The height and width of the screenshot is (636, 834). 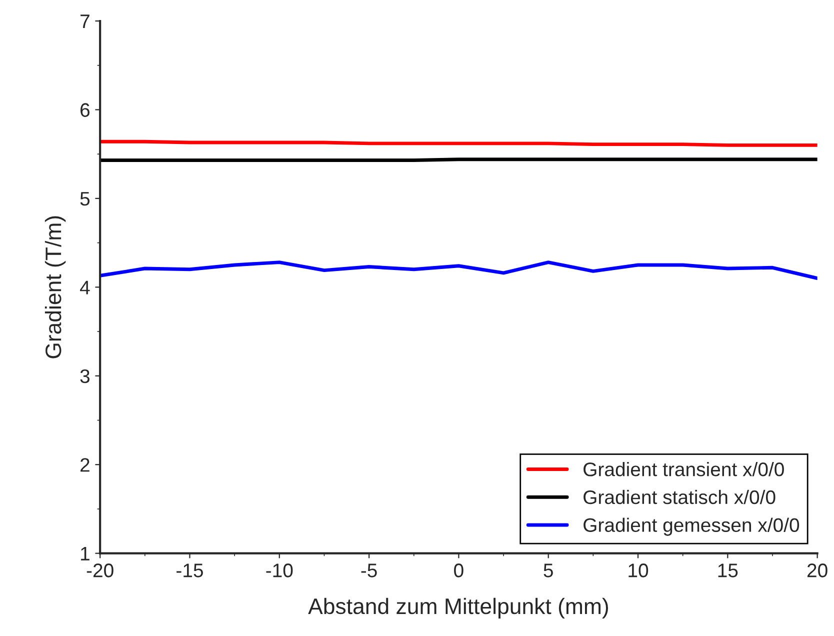 I want to click on x-tick-label: -10, so click(x=279, y=571).